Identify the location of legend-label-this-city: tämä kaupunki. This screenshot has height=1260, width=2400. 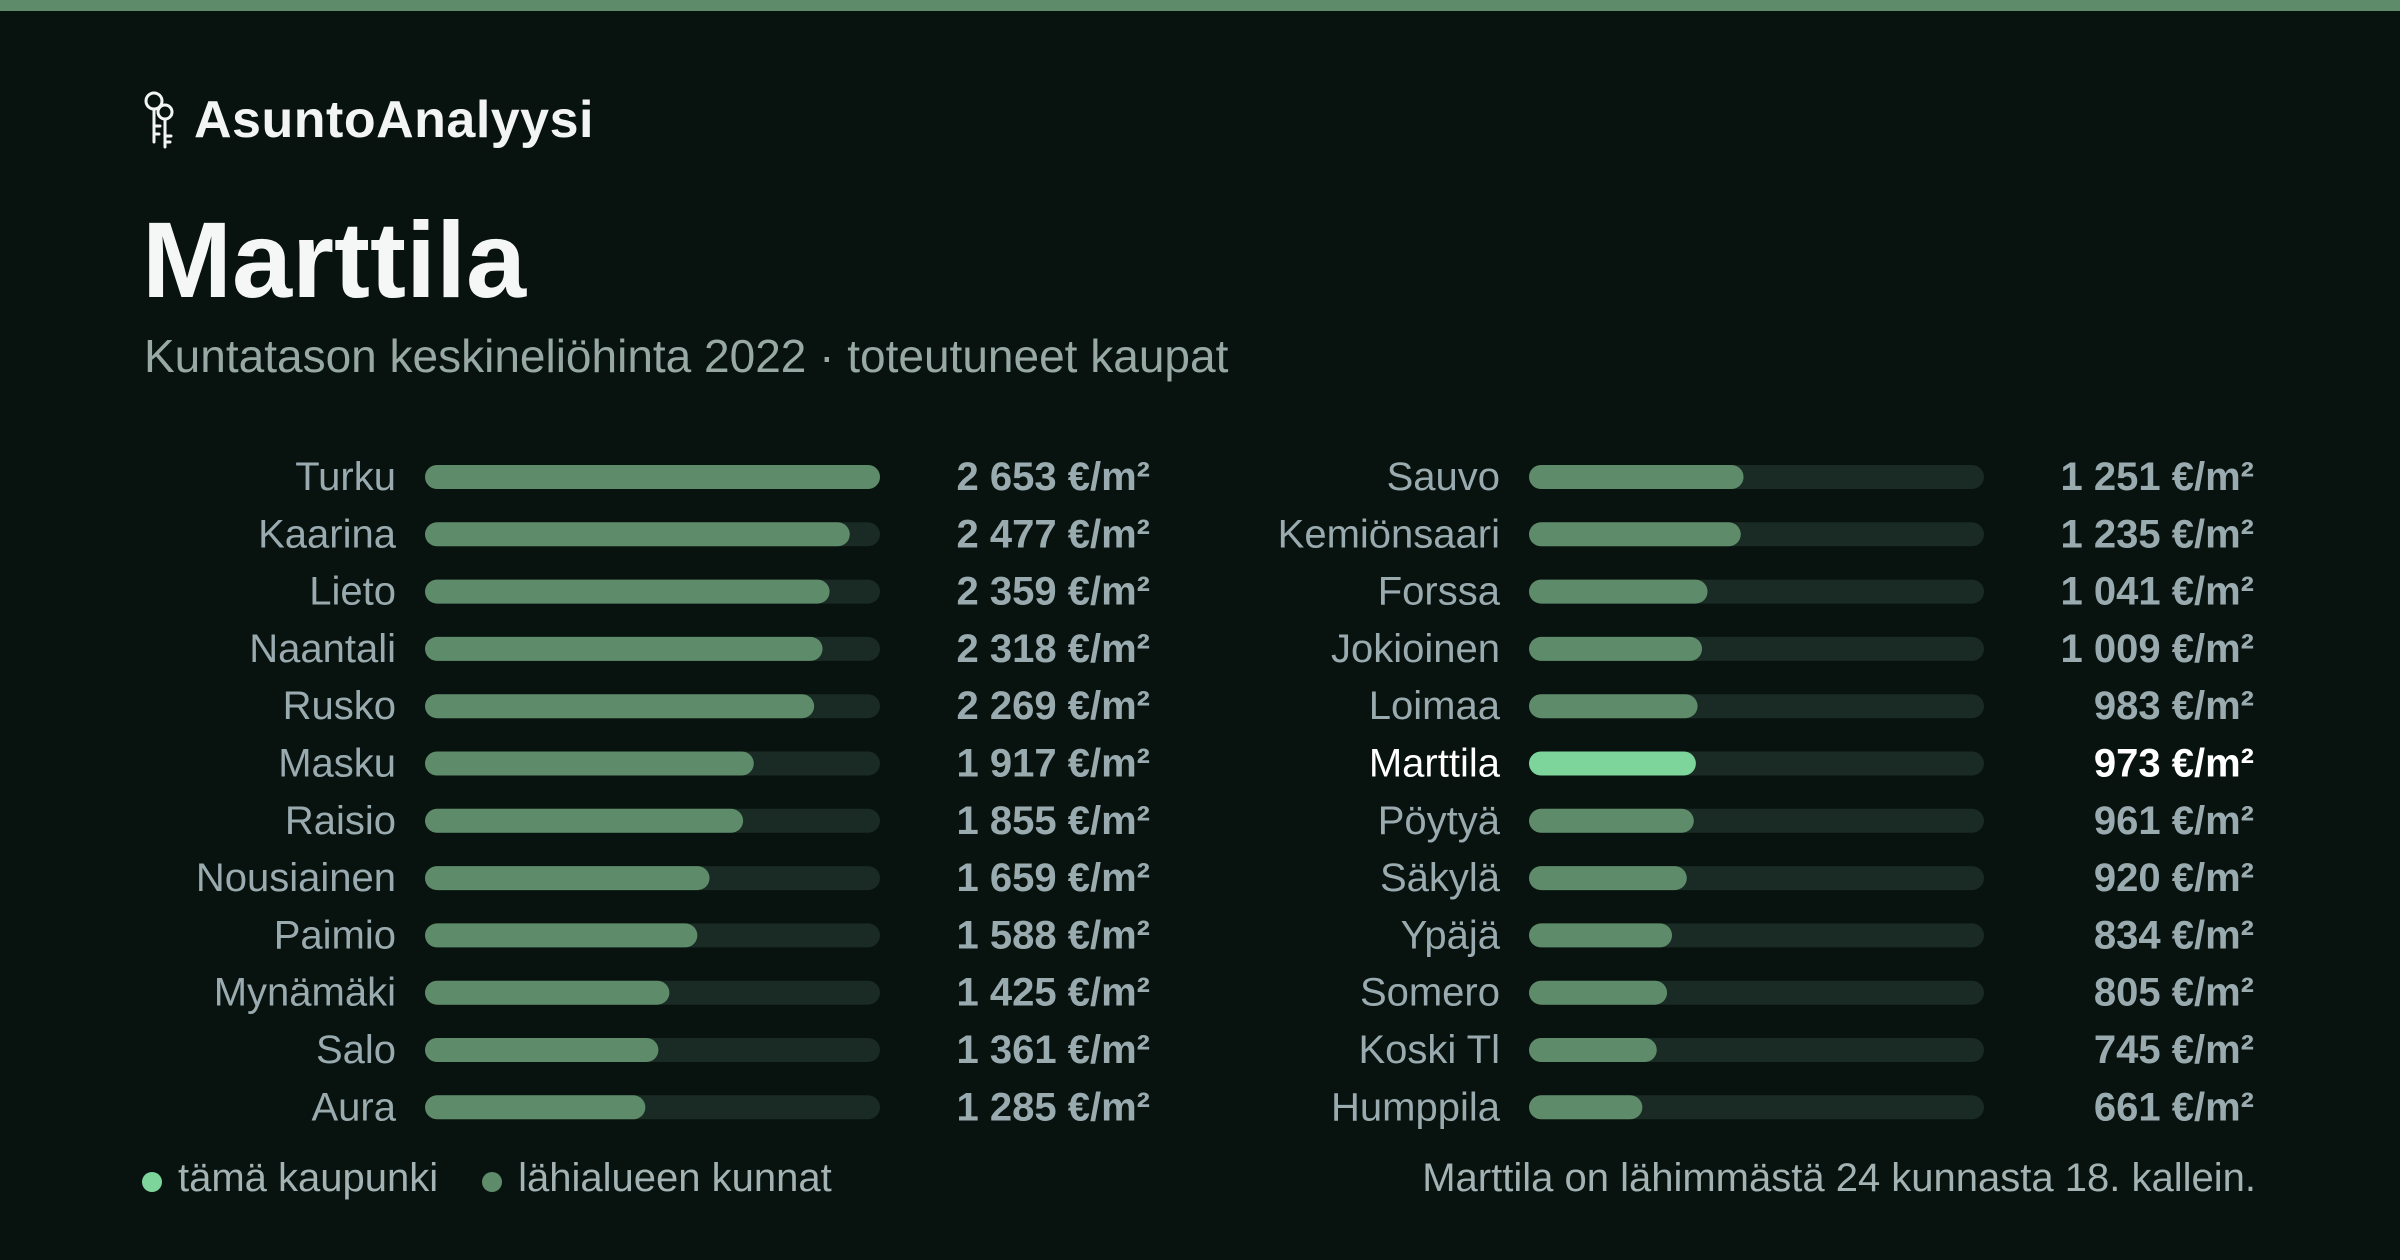
(308, 1177).